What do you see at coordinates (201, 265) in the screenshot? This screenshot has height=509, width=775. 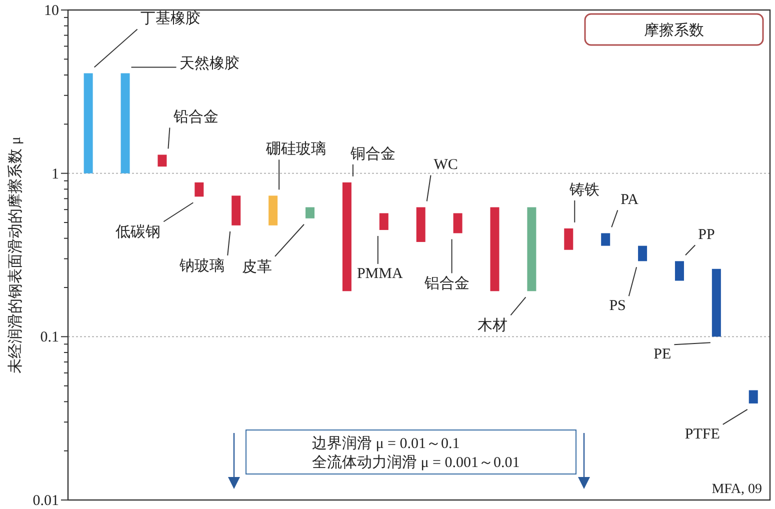 I see `text: 钠玻璃` at bounding box center [201, 265].